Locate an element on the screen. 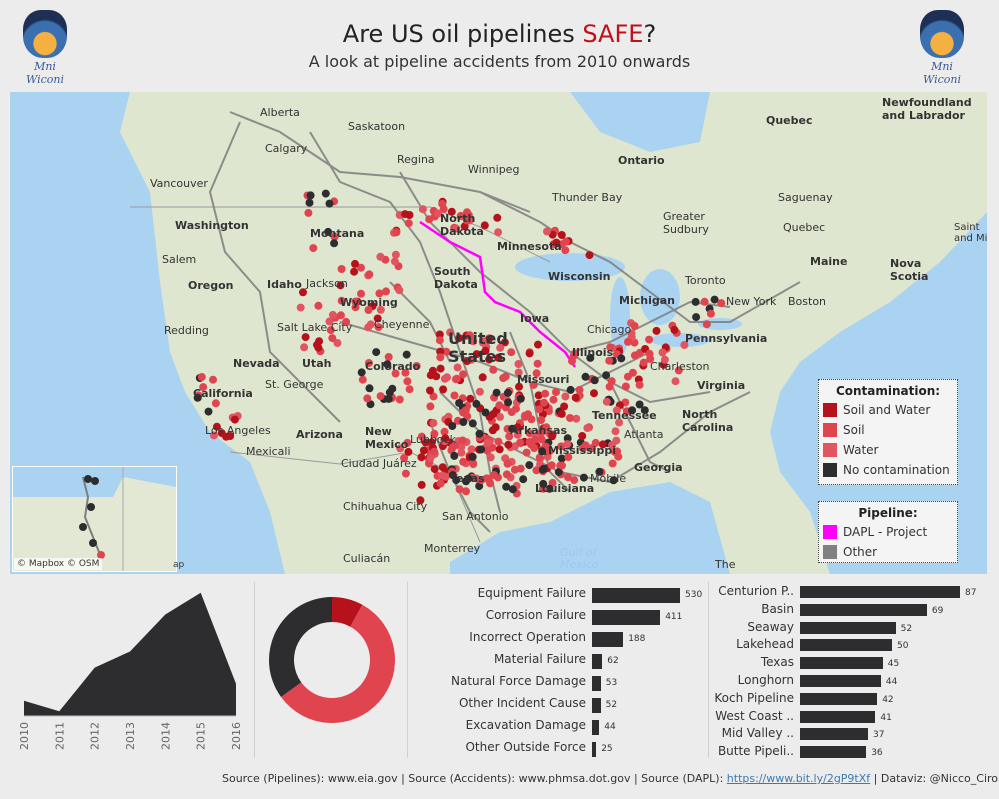  bar-row: Lakehead 50 is located at coordinates (852, 646).